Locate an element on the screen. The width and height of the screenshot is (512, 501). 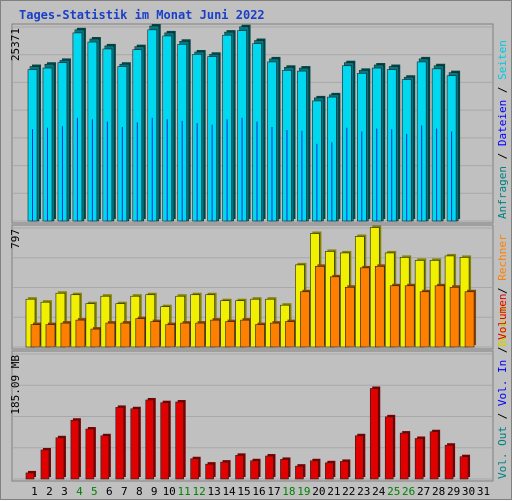
legend-item-dateien: Dateien is located at coordinates (502, 123).